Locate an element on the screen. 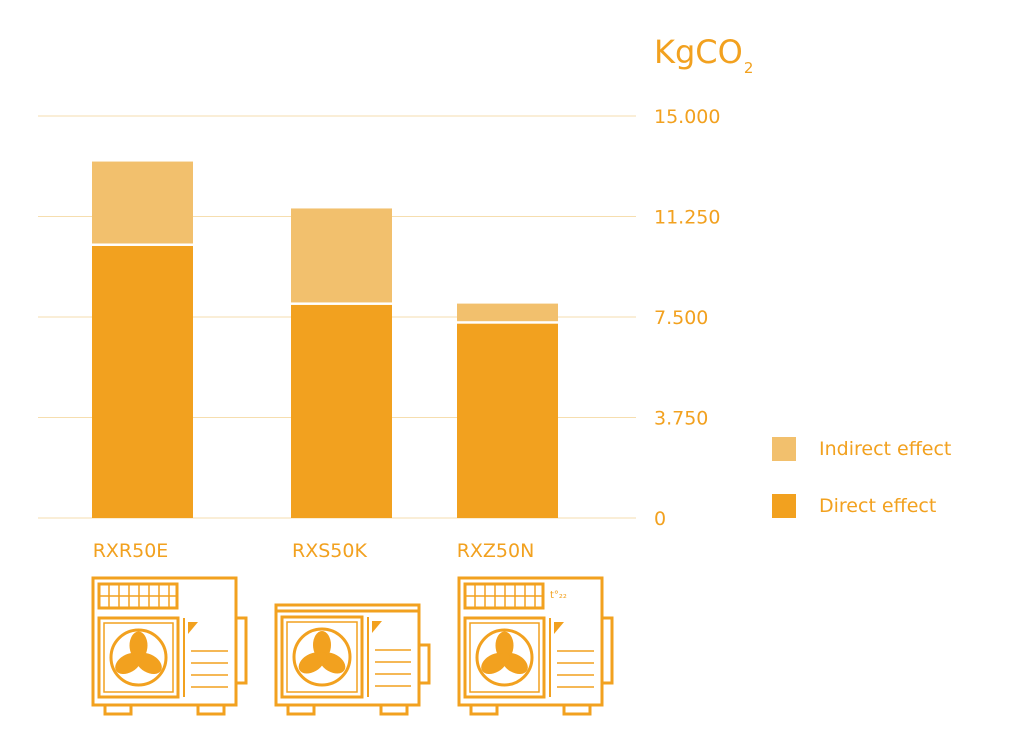  outdoor-ac-unit-icon: t°₂₂ is located at coordinates (535, 646).